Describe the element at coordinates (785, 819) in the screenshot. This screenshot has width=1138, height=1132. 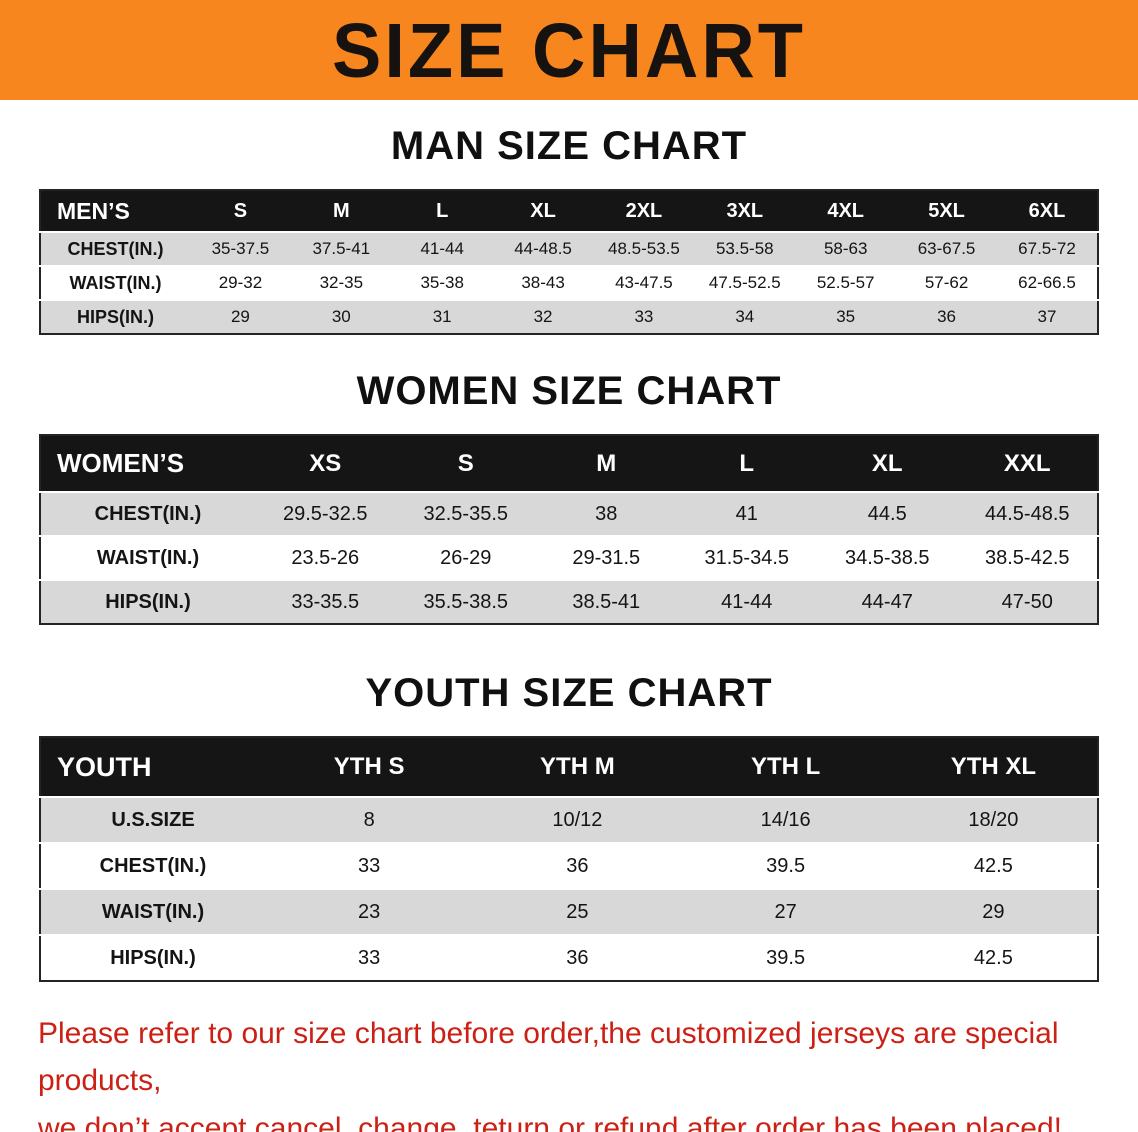
I see `value-cell: 14/16` at that location.